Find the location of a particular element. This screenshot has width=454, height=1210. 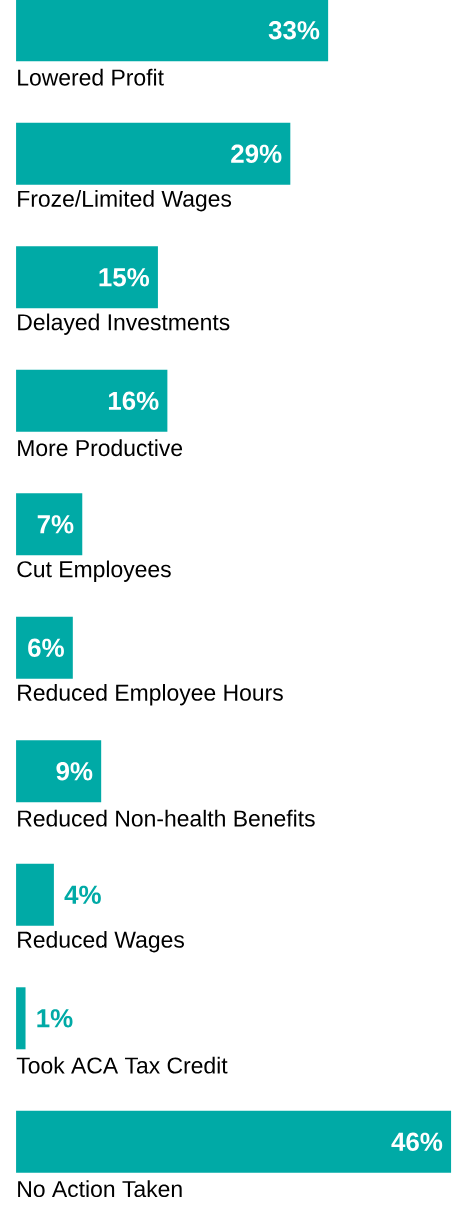

data-label: 4% is located at coordinates (82, 894).